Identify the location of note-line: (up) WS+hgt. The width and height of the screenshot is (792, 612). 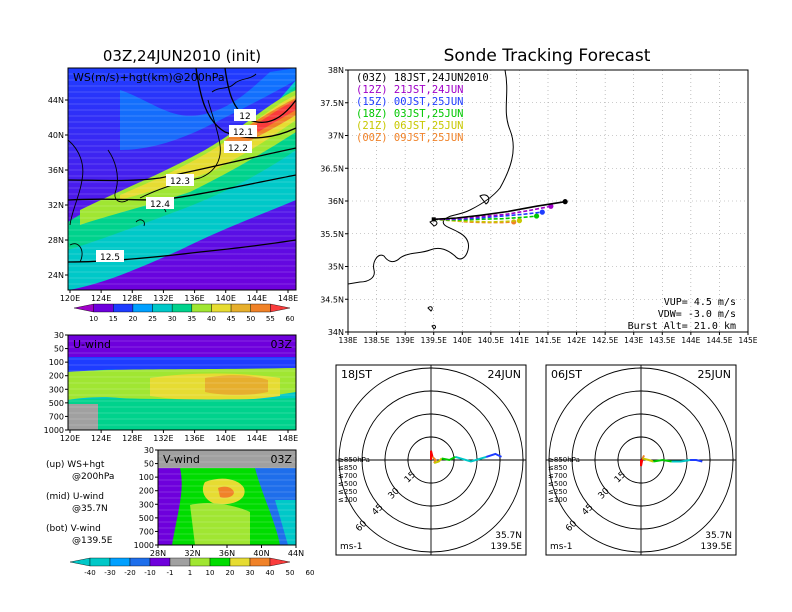
(75, 465).